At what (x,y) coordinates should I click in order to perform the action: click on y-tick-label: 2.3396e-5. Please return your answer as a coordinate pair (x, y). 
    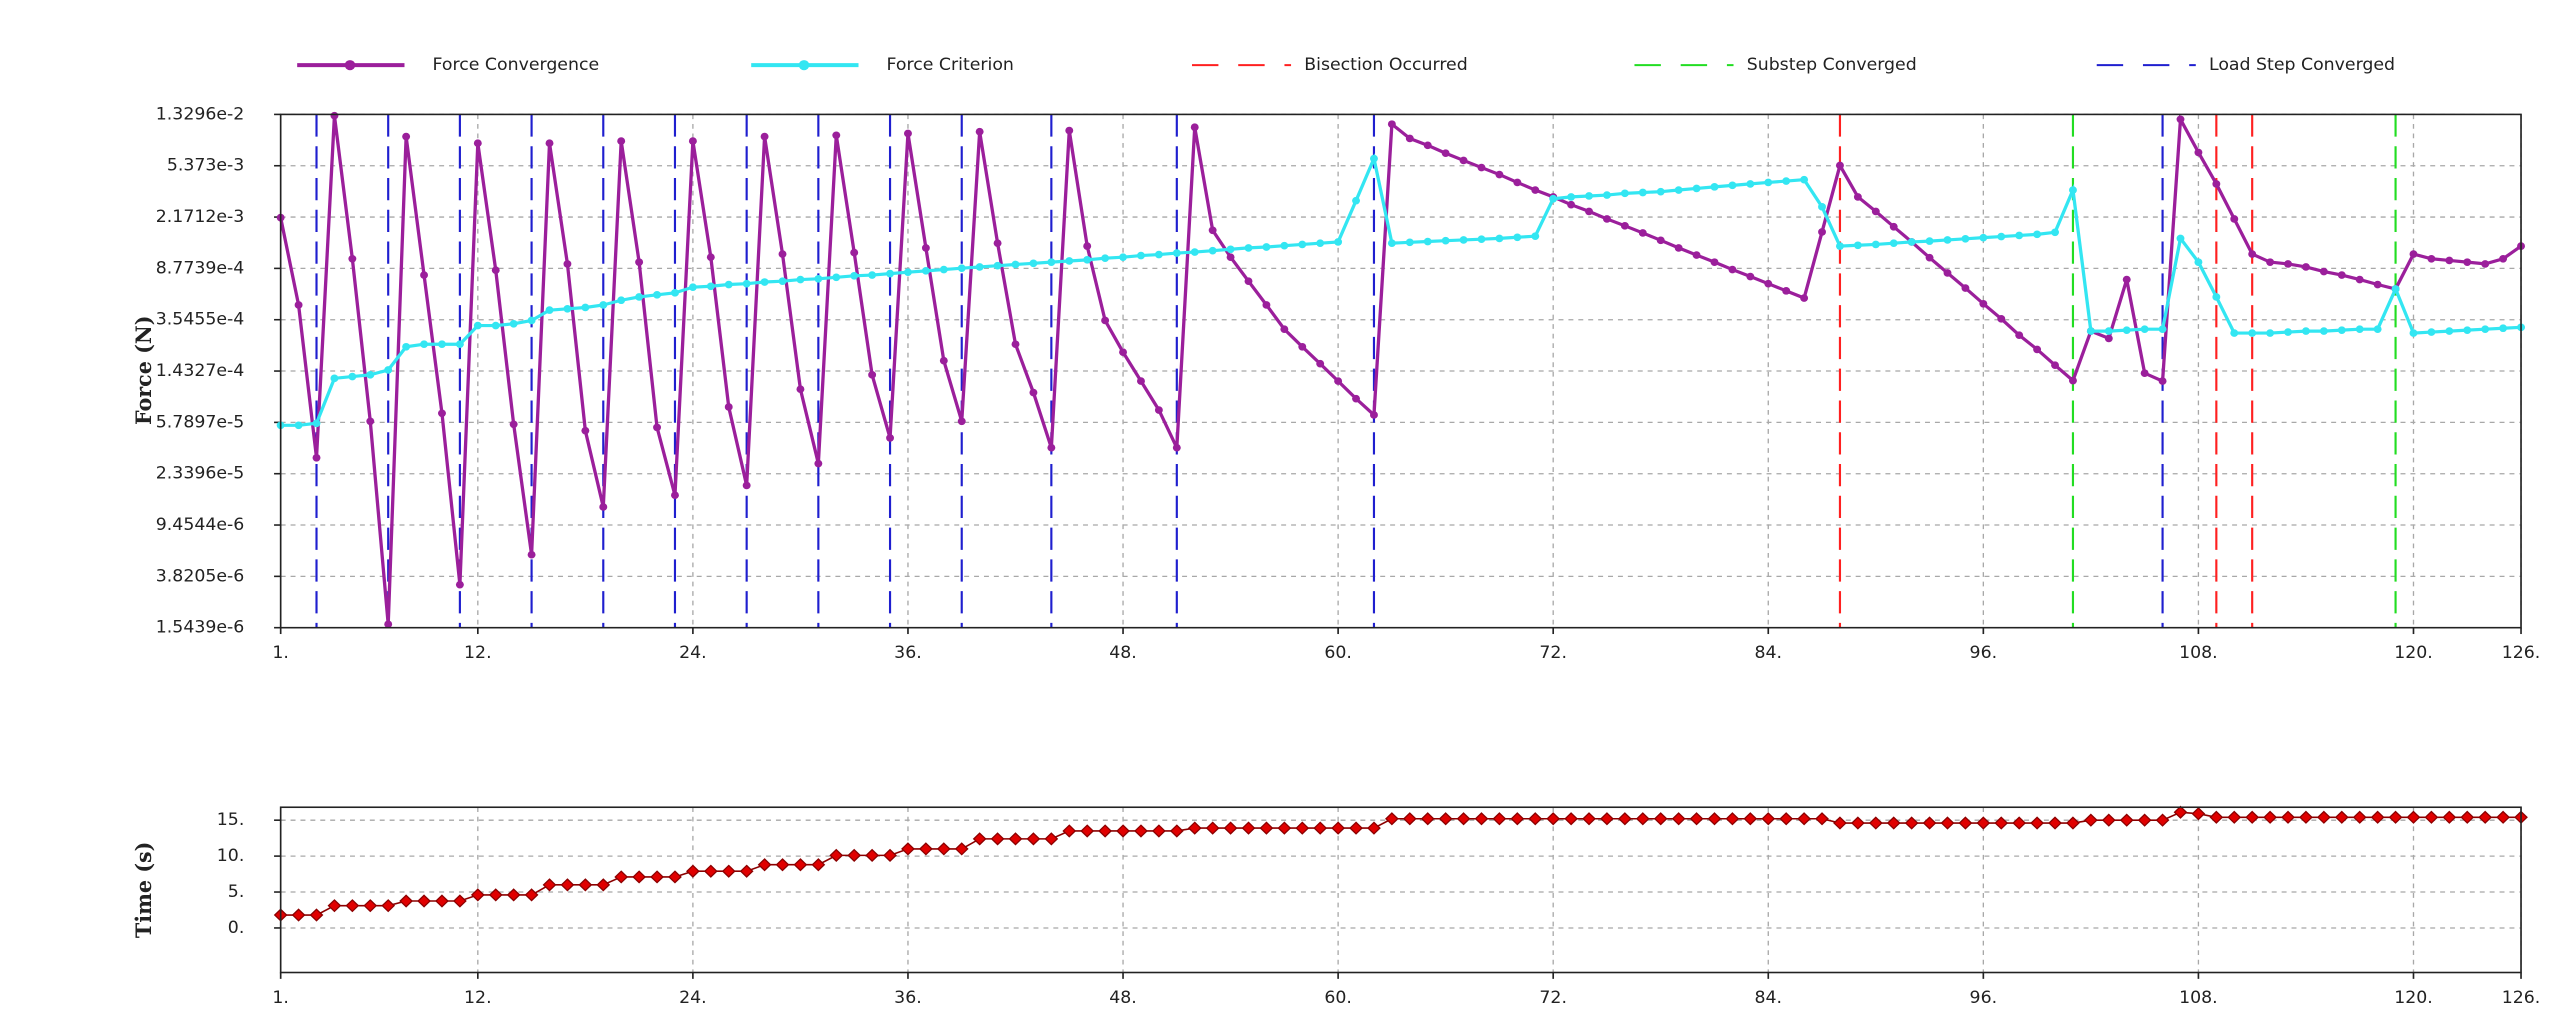
    Looking at the image, I should click on (200, 474).